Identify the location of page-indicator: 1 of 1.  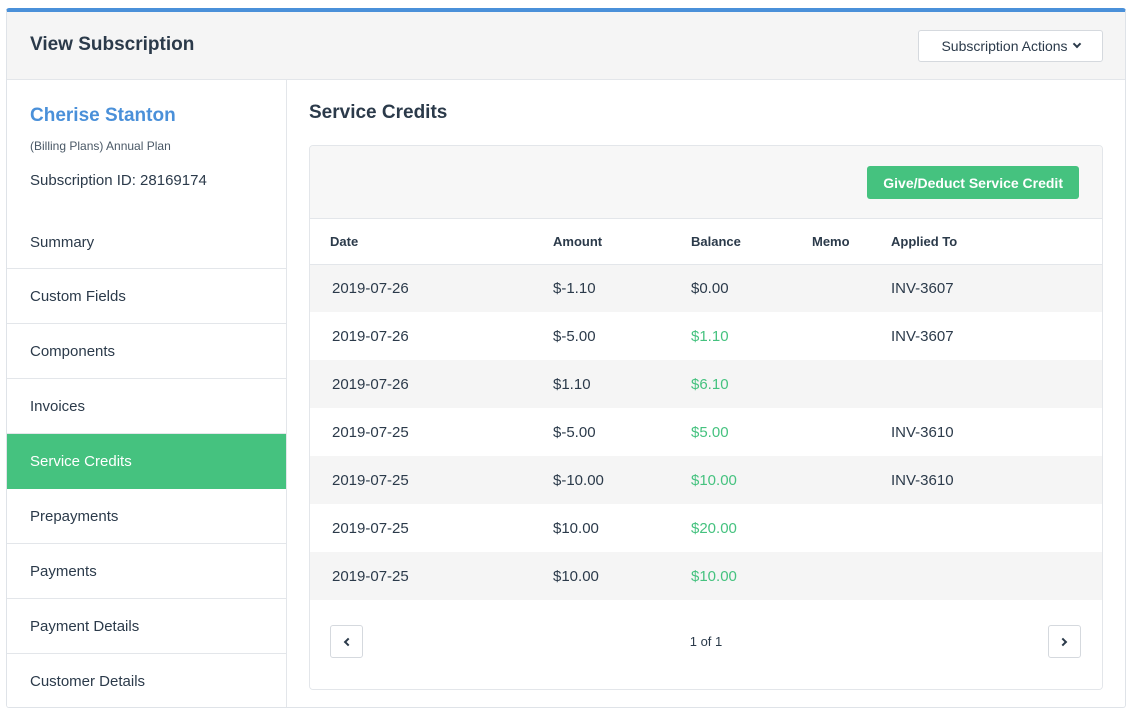
(706, 641).